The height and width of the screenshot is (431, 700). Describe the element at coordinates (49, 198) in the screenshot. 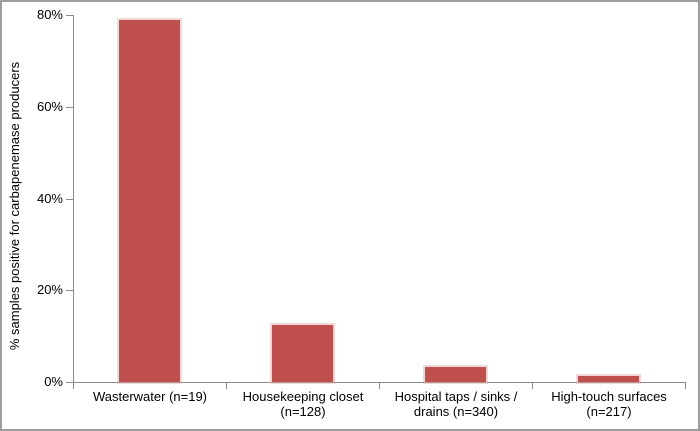

I see `y-tick-label: 40%` at that location.